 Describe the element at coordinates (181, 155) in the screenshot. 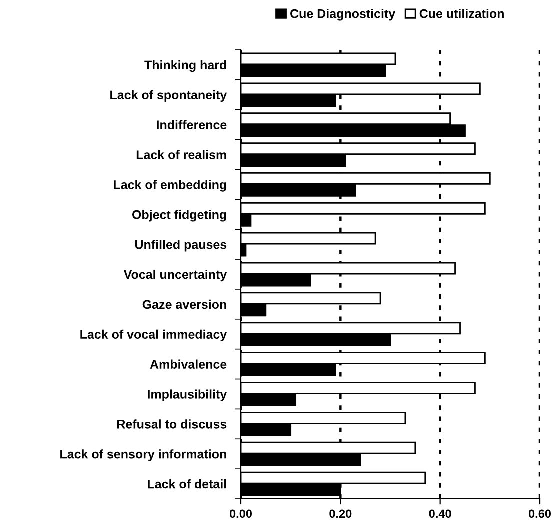

I see `y-tick-label: Lack of realism` at that location.